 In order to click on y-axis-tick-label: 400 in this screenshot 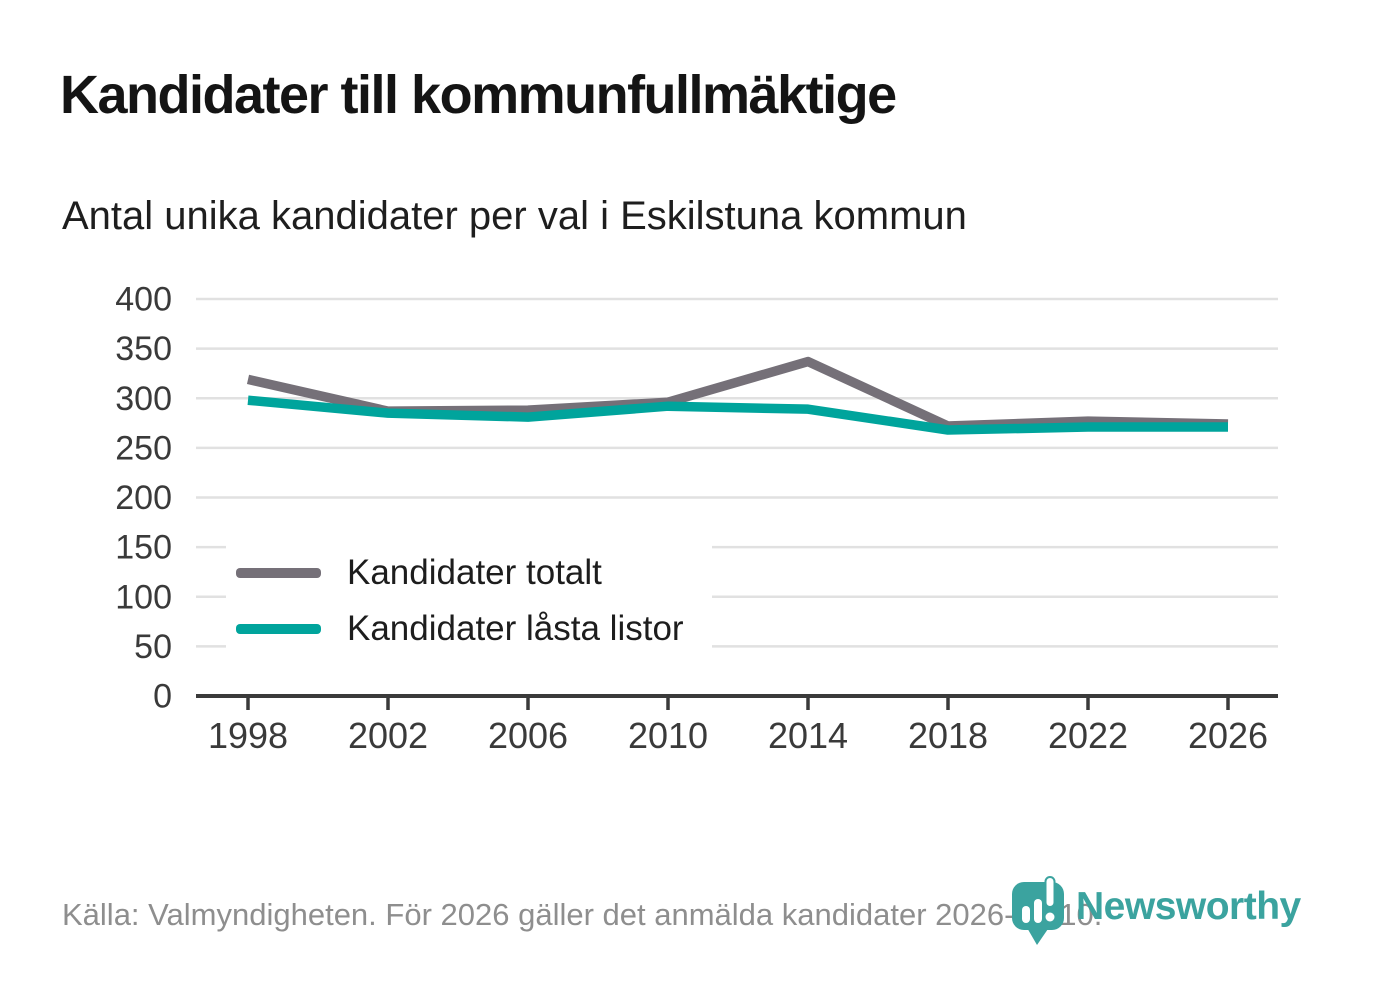, I will do `click(143, 300)`.